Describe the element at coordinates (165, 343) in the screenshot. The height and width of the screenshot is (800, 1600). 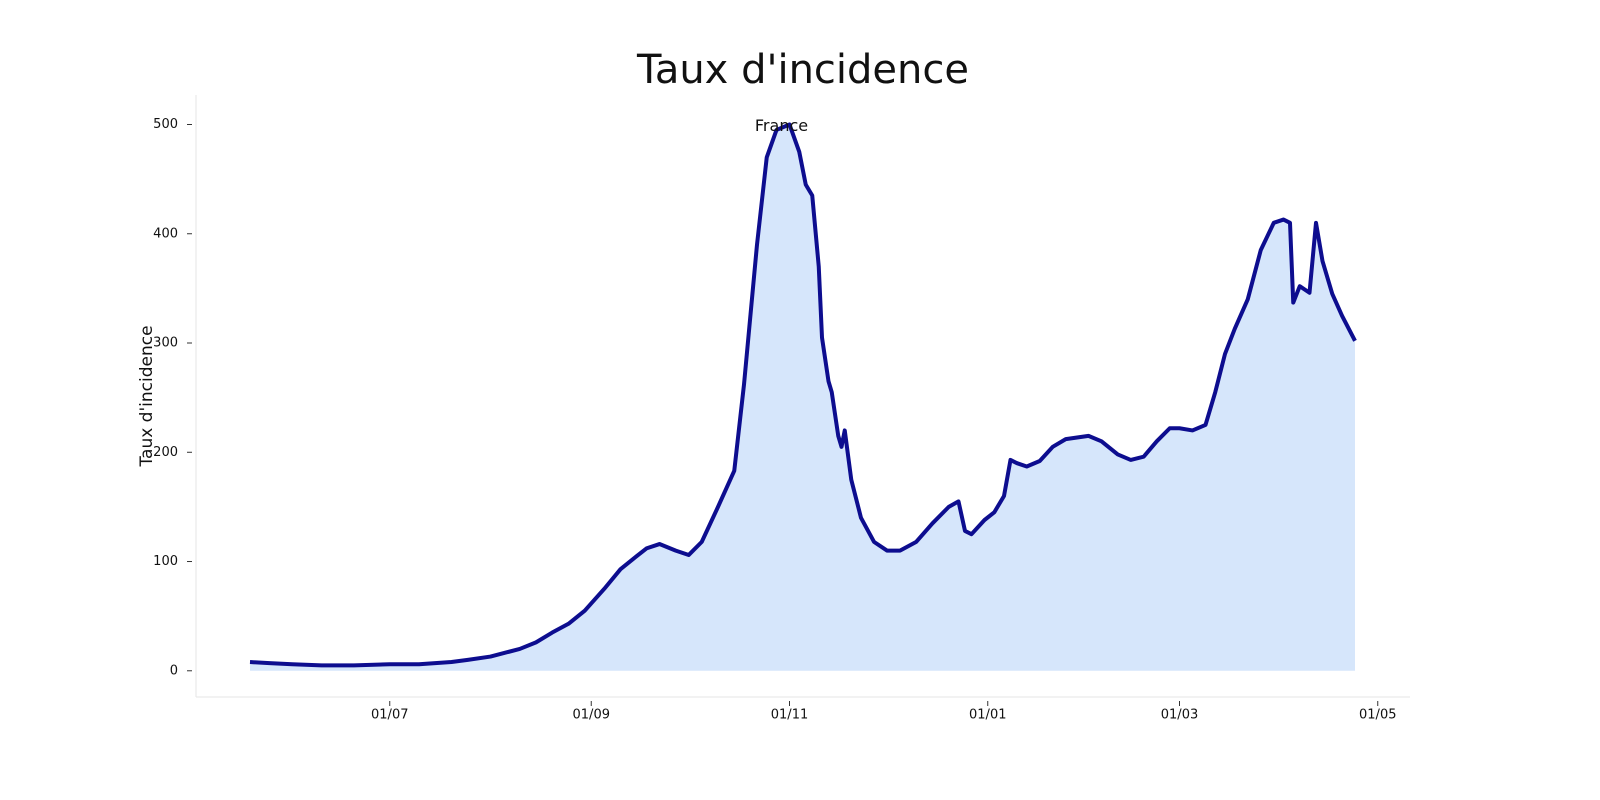
I see `y-tick-label: 300` at that location.